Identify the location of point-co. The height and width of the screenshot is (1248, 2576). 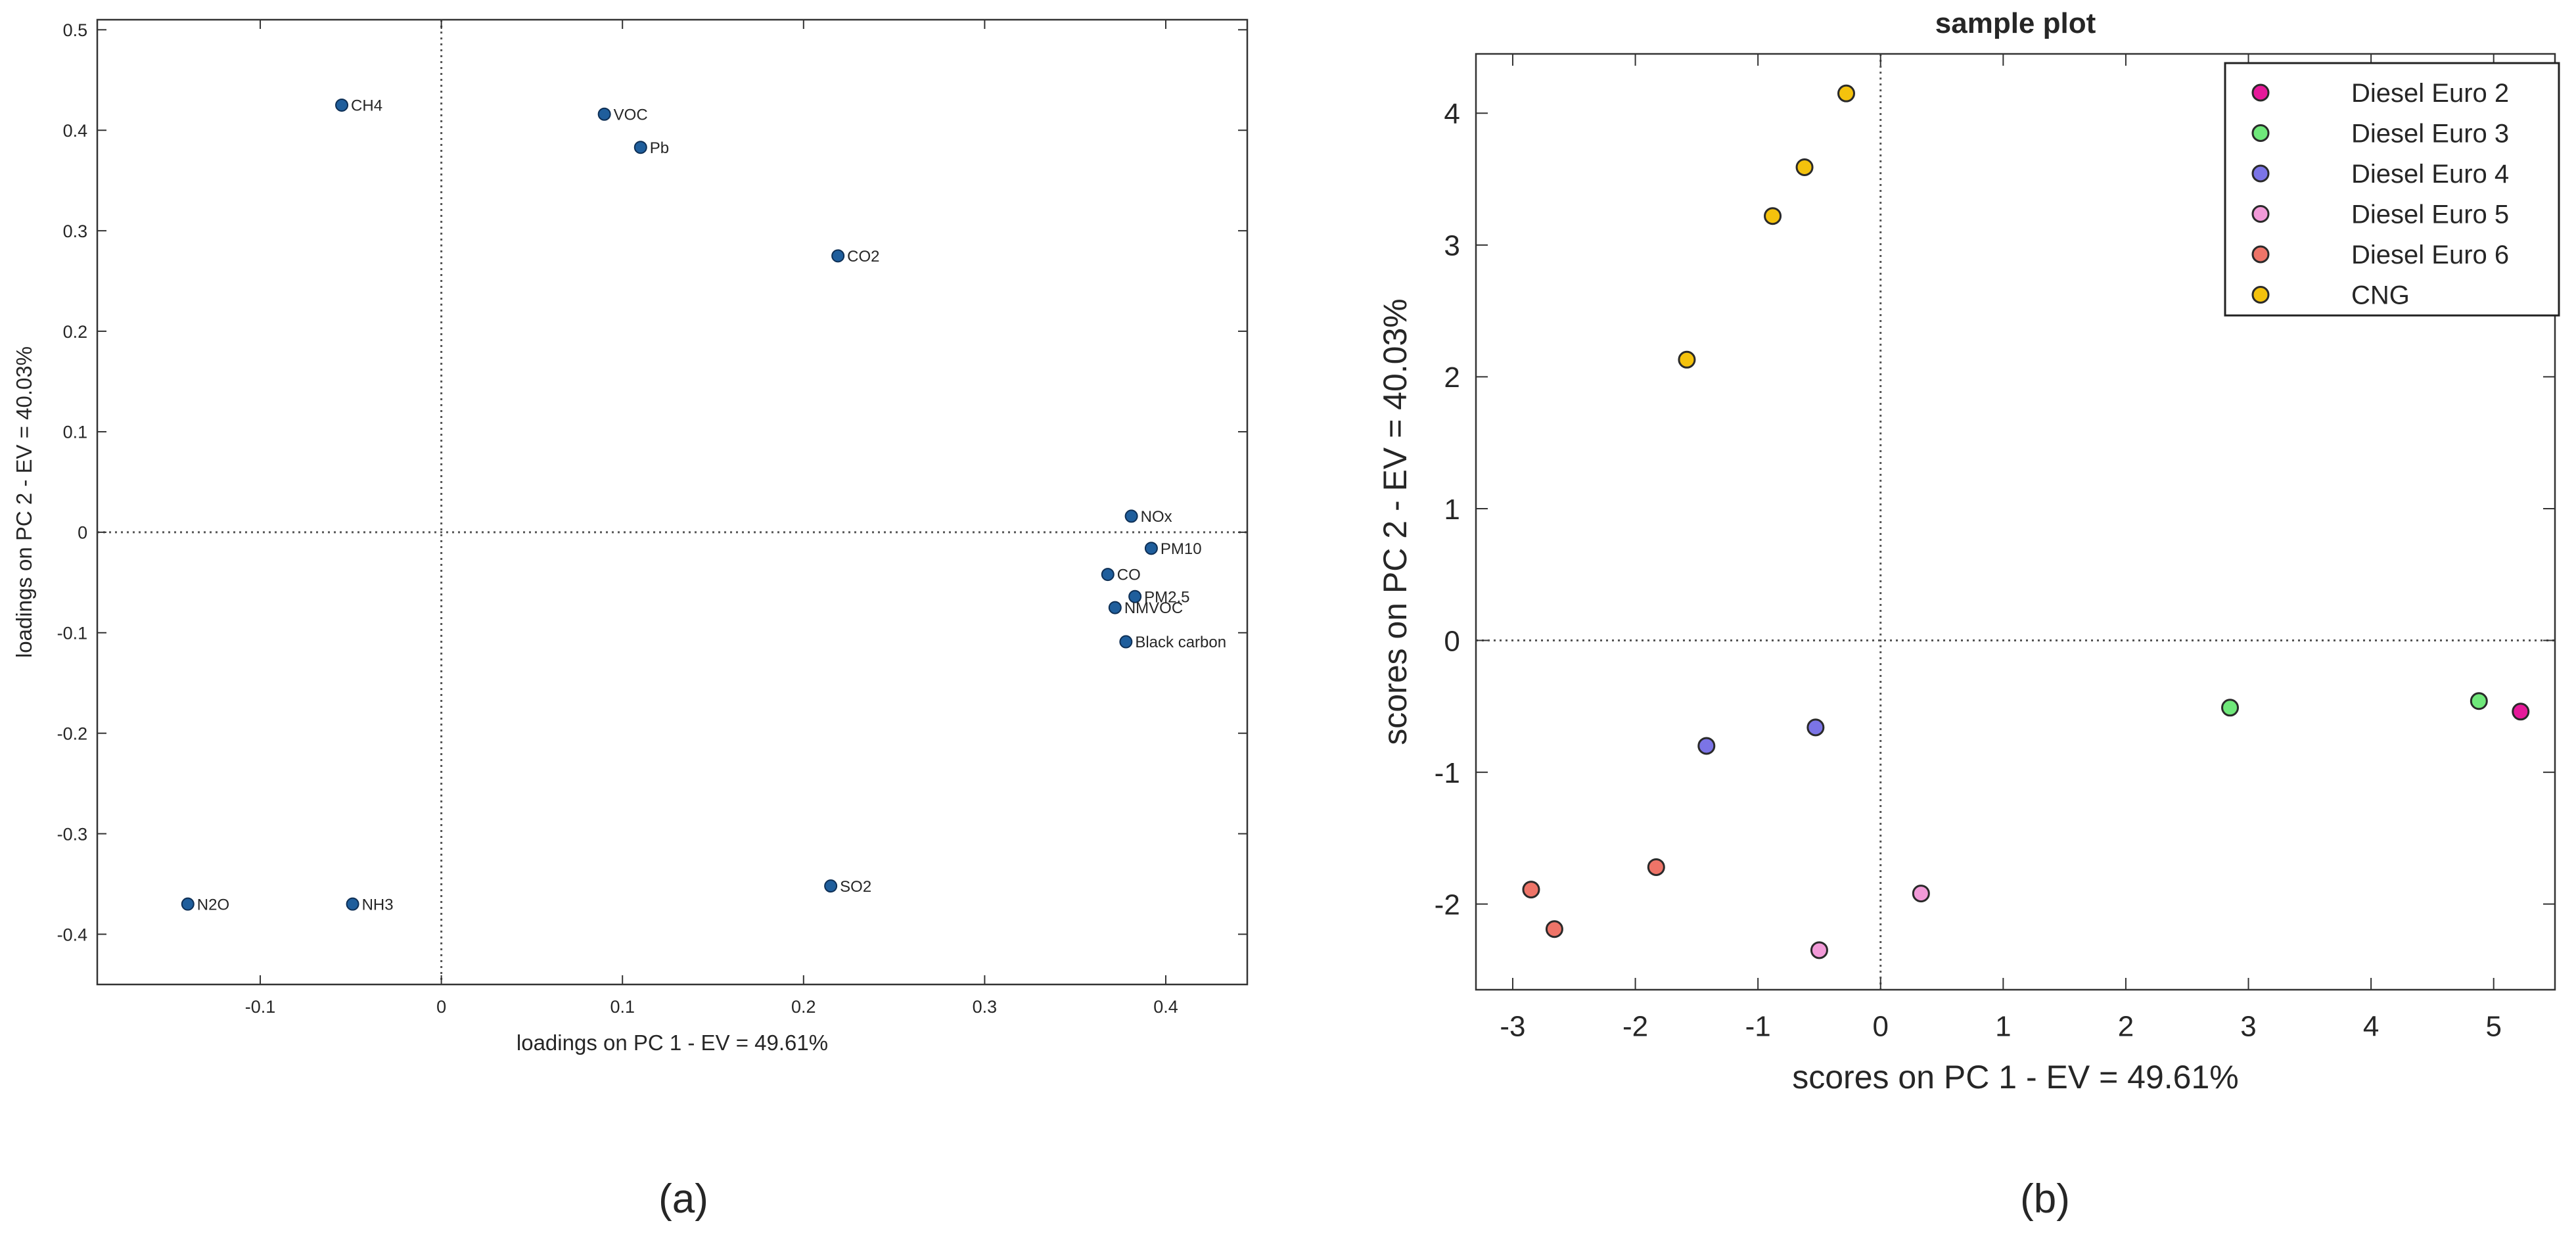
(1108, 575).